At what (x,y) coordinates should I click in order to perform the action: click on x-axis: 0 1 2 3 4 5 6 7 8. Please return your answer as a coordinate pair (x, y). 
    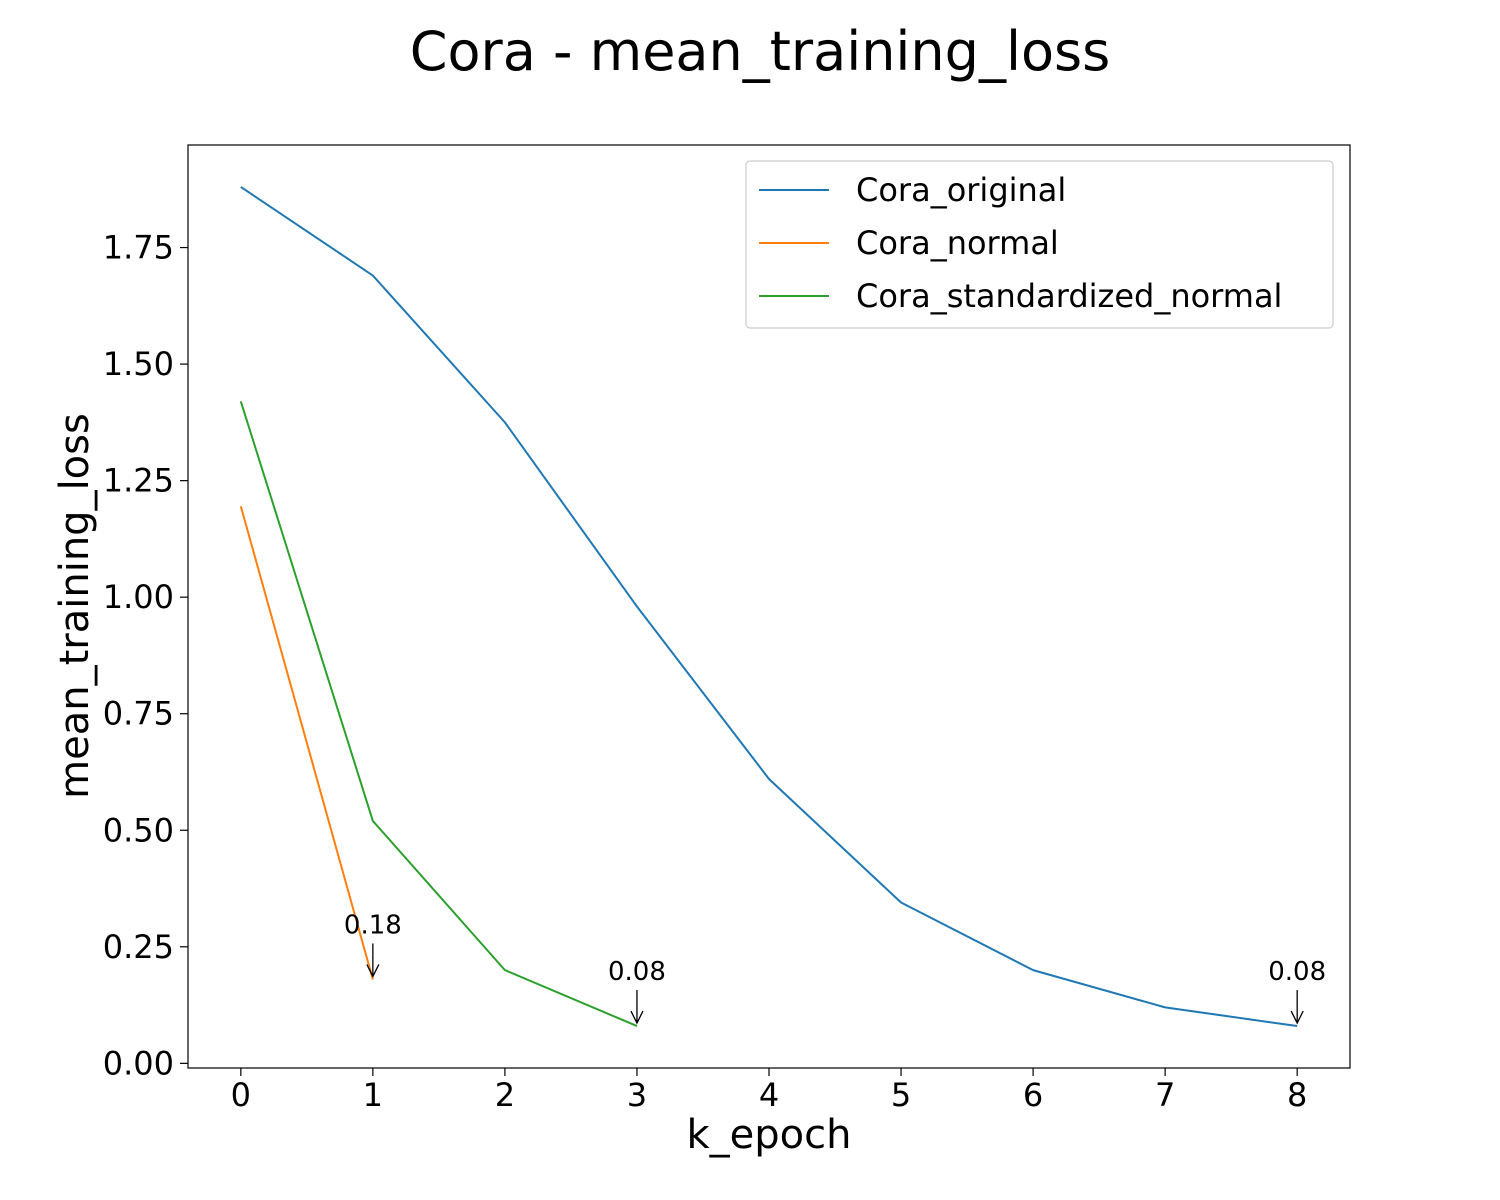
    Looking at the image, I should click on (769, 1091).